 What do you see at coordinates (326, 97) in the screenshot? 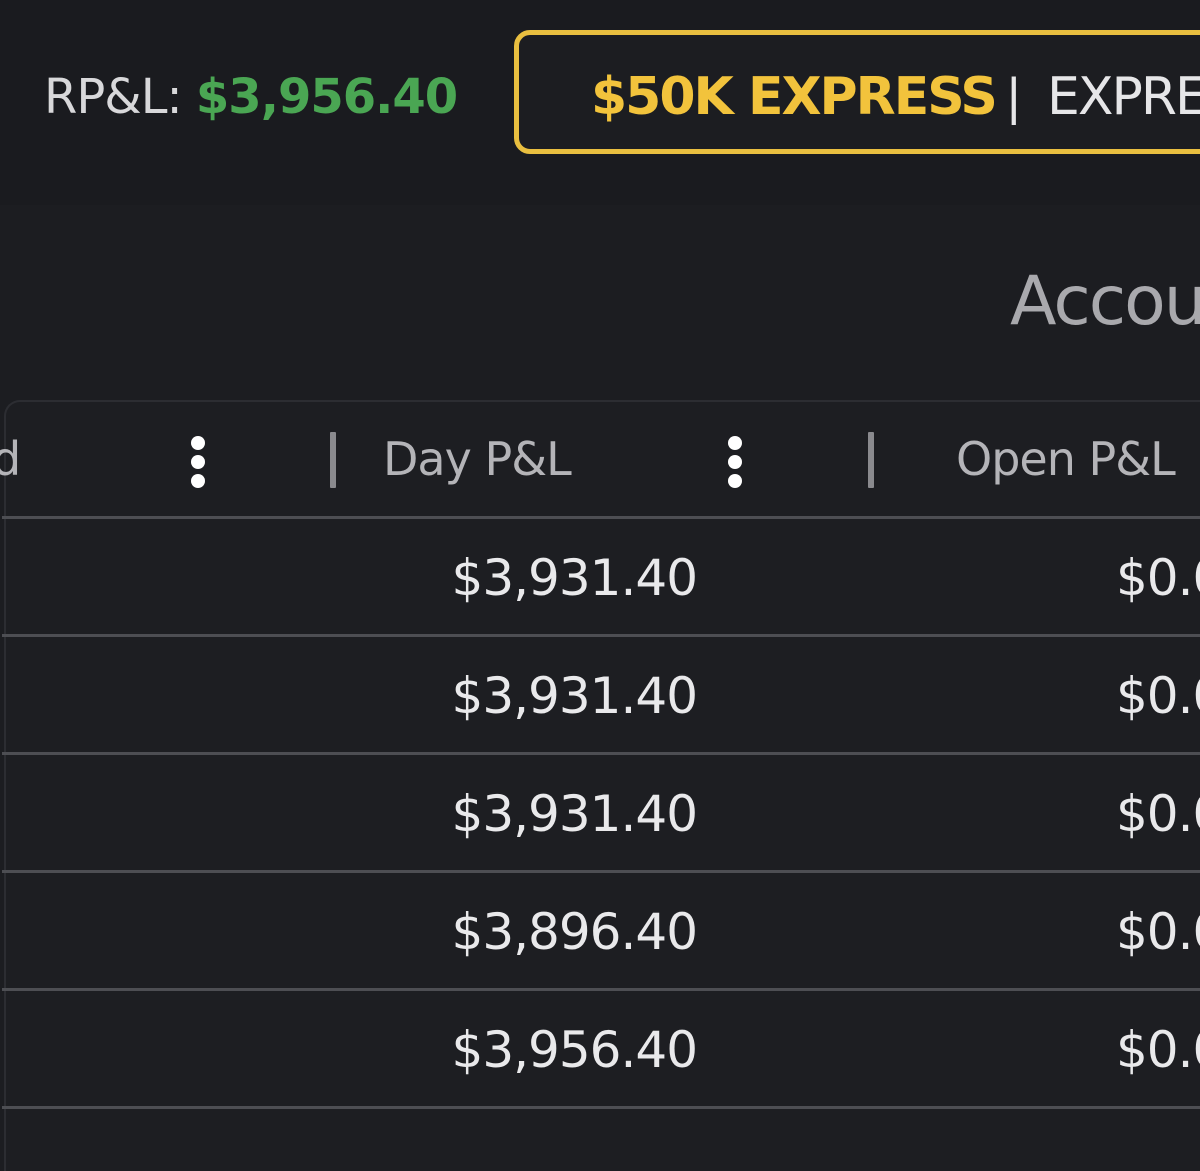
I see `rpl-value: $3,956.40` at bounding box center [326, 97].